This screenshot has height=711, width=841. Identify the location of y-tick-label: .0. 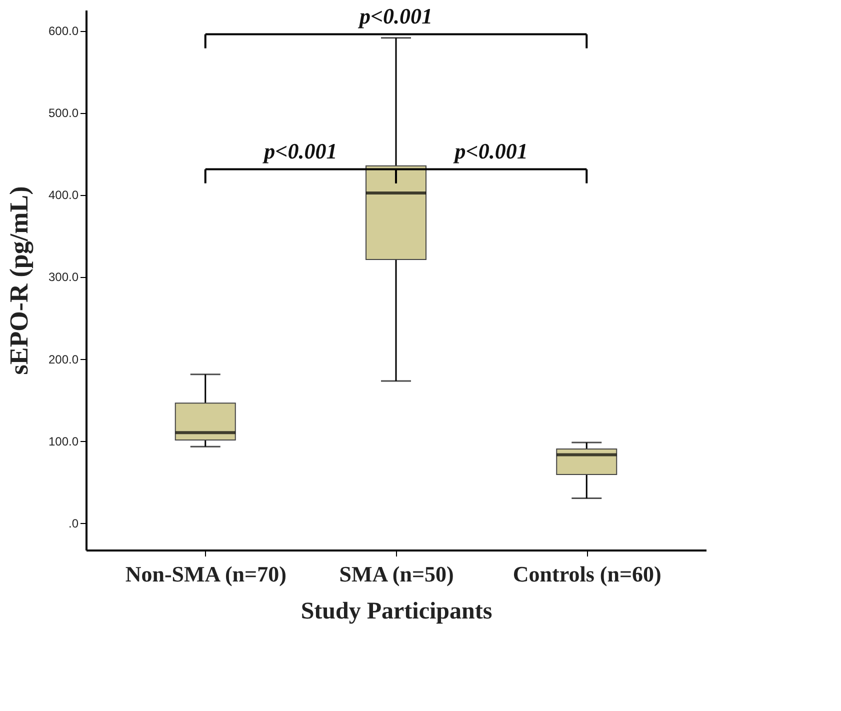
(73, 523).